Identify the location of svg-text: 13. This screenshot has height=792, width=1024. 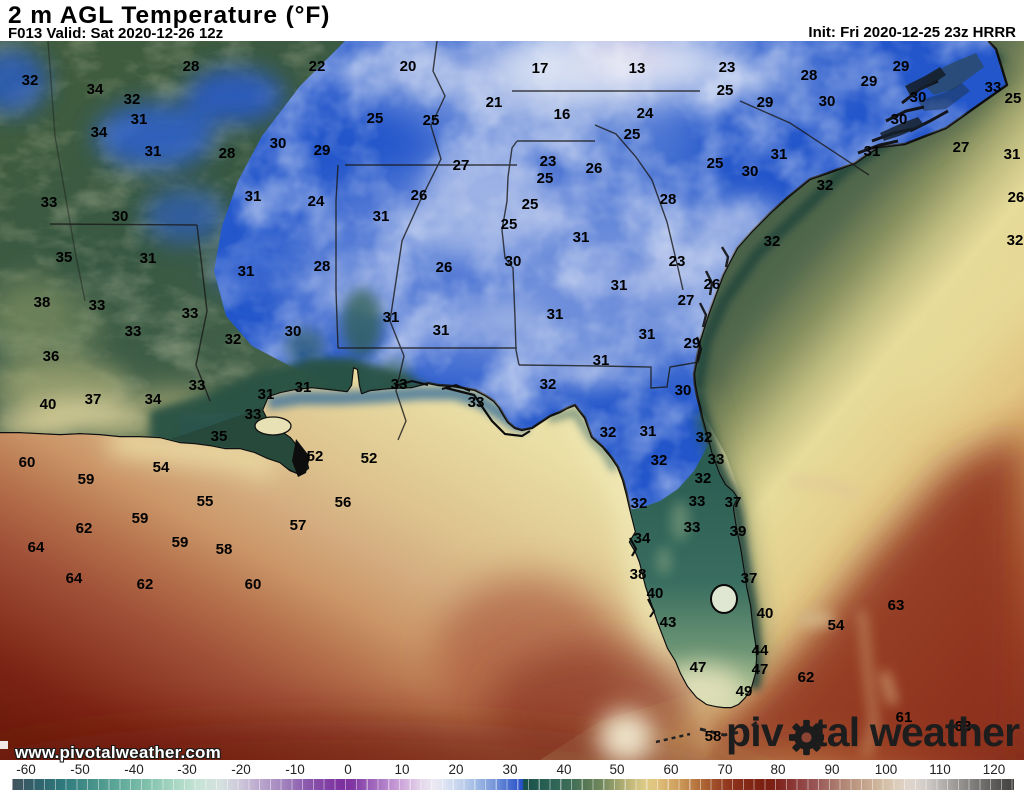
(637, 68).